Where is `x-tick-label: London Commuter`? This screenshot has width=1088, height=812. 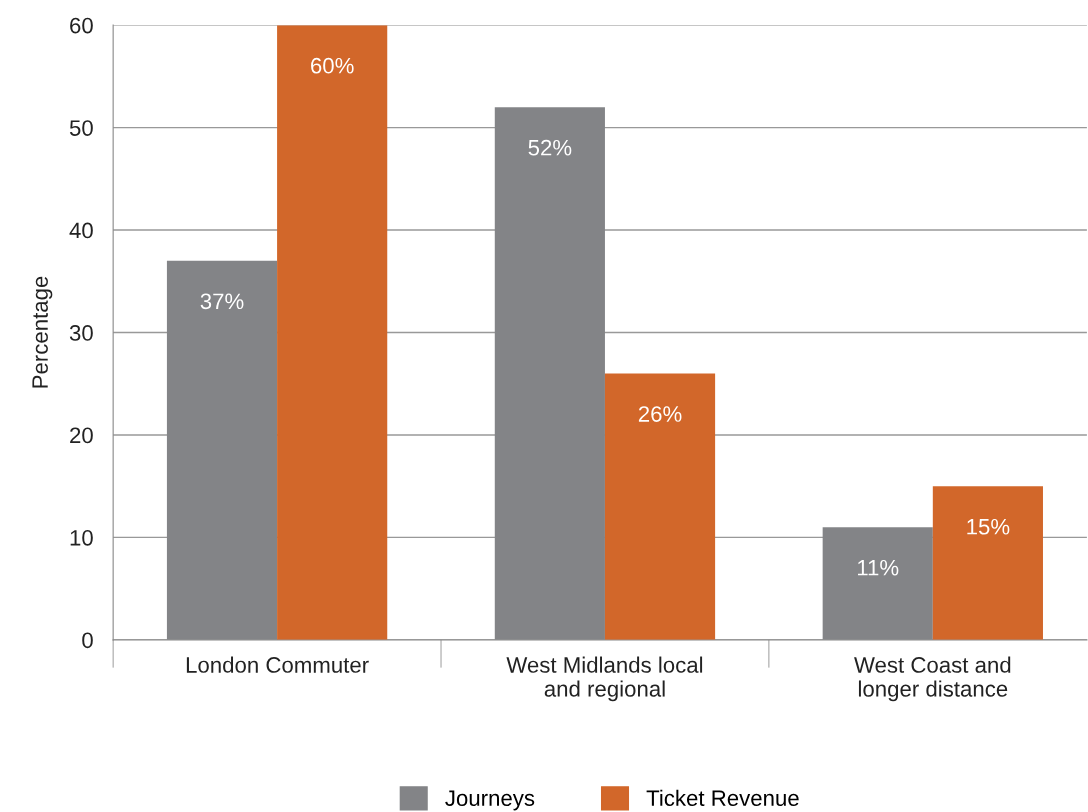 x-tick-label: London Commuter is located at coordinates (277, 664).